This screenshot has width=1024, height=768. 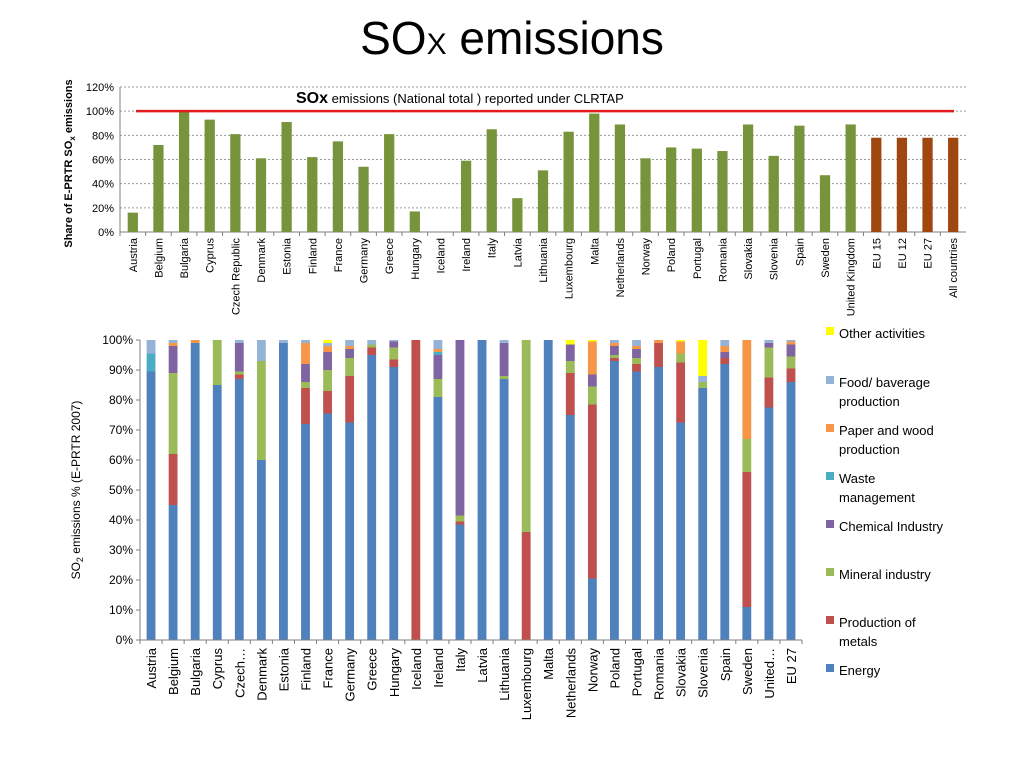 I want to click on bottom-x-tick-label-greece: Greece, so click(x=372, y=669).